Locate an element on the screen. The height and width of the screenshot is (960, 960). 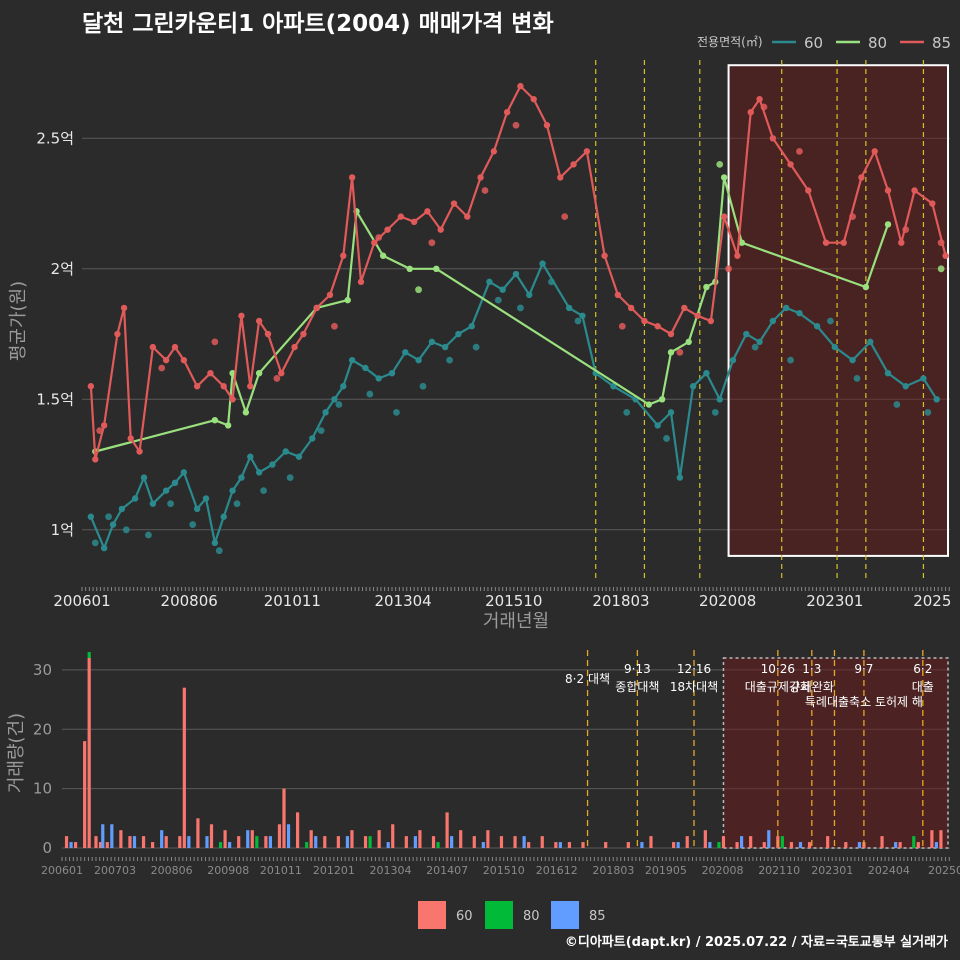
policy-date: 10·26 is located at coordinates (778, 669).